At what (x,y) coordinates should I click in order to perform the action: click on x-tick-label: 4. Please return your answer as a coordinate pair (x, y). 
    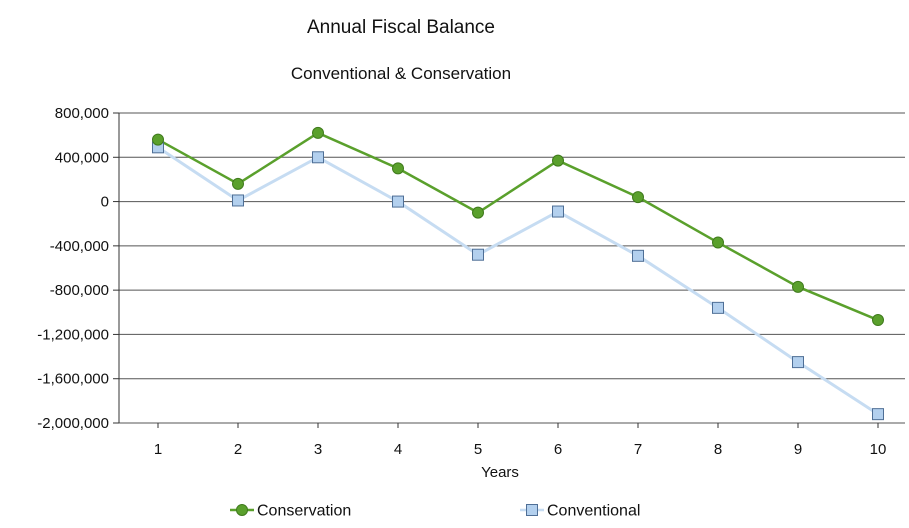
    Looking at the image, I should click on (398, 449).